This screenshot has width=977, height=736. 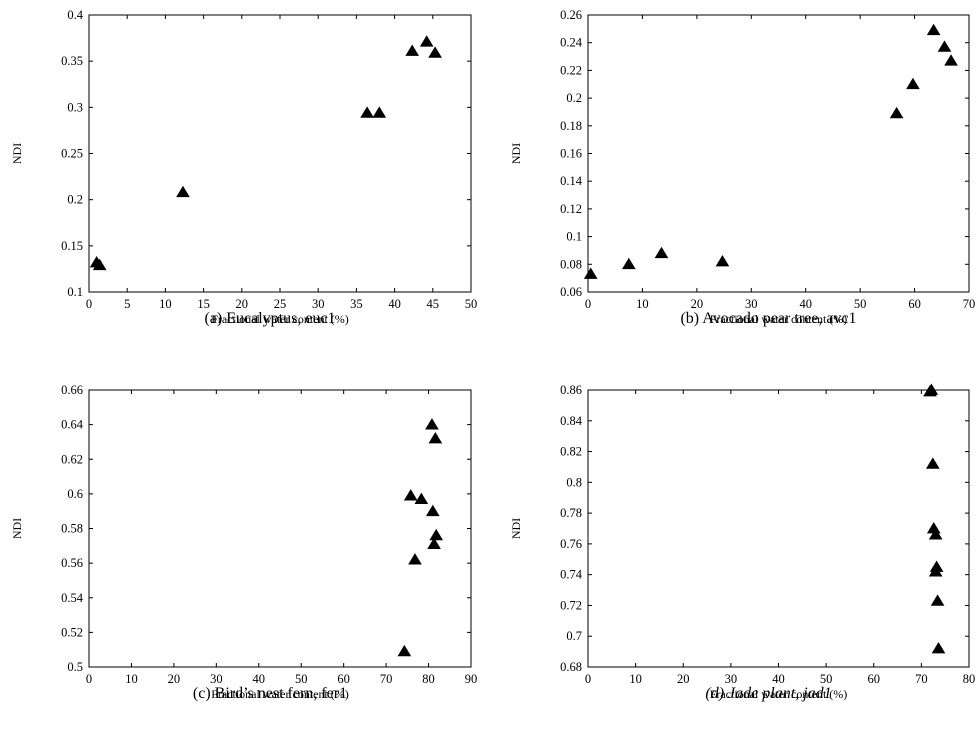 I want to click on y-tick-label: 0.76, so click(x=571, y=544).